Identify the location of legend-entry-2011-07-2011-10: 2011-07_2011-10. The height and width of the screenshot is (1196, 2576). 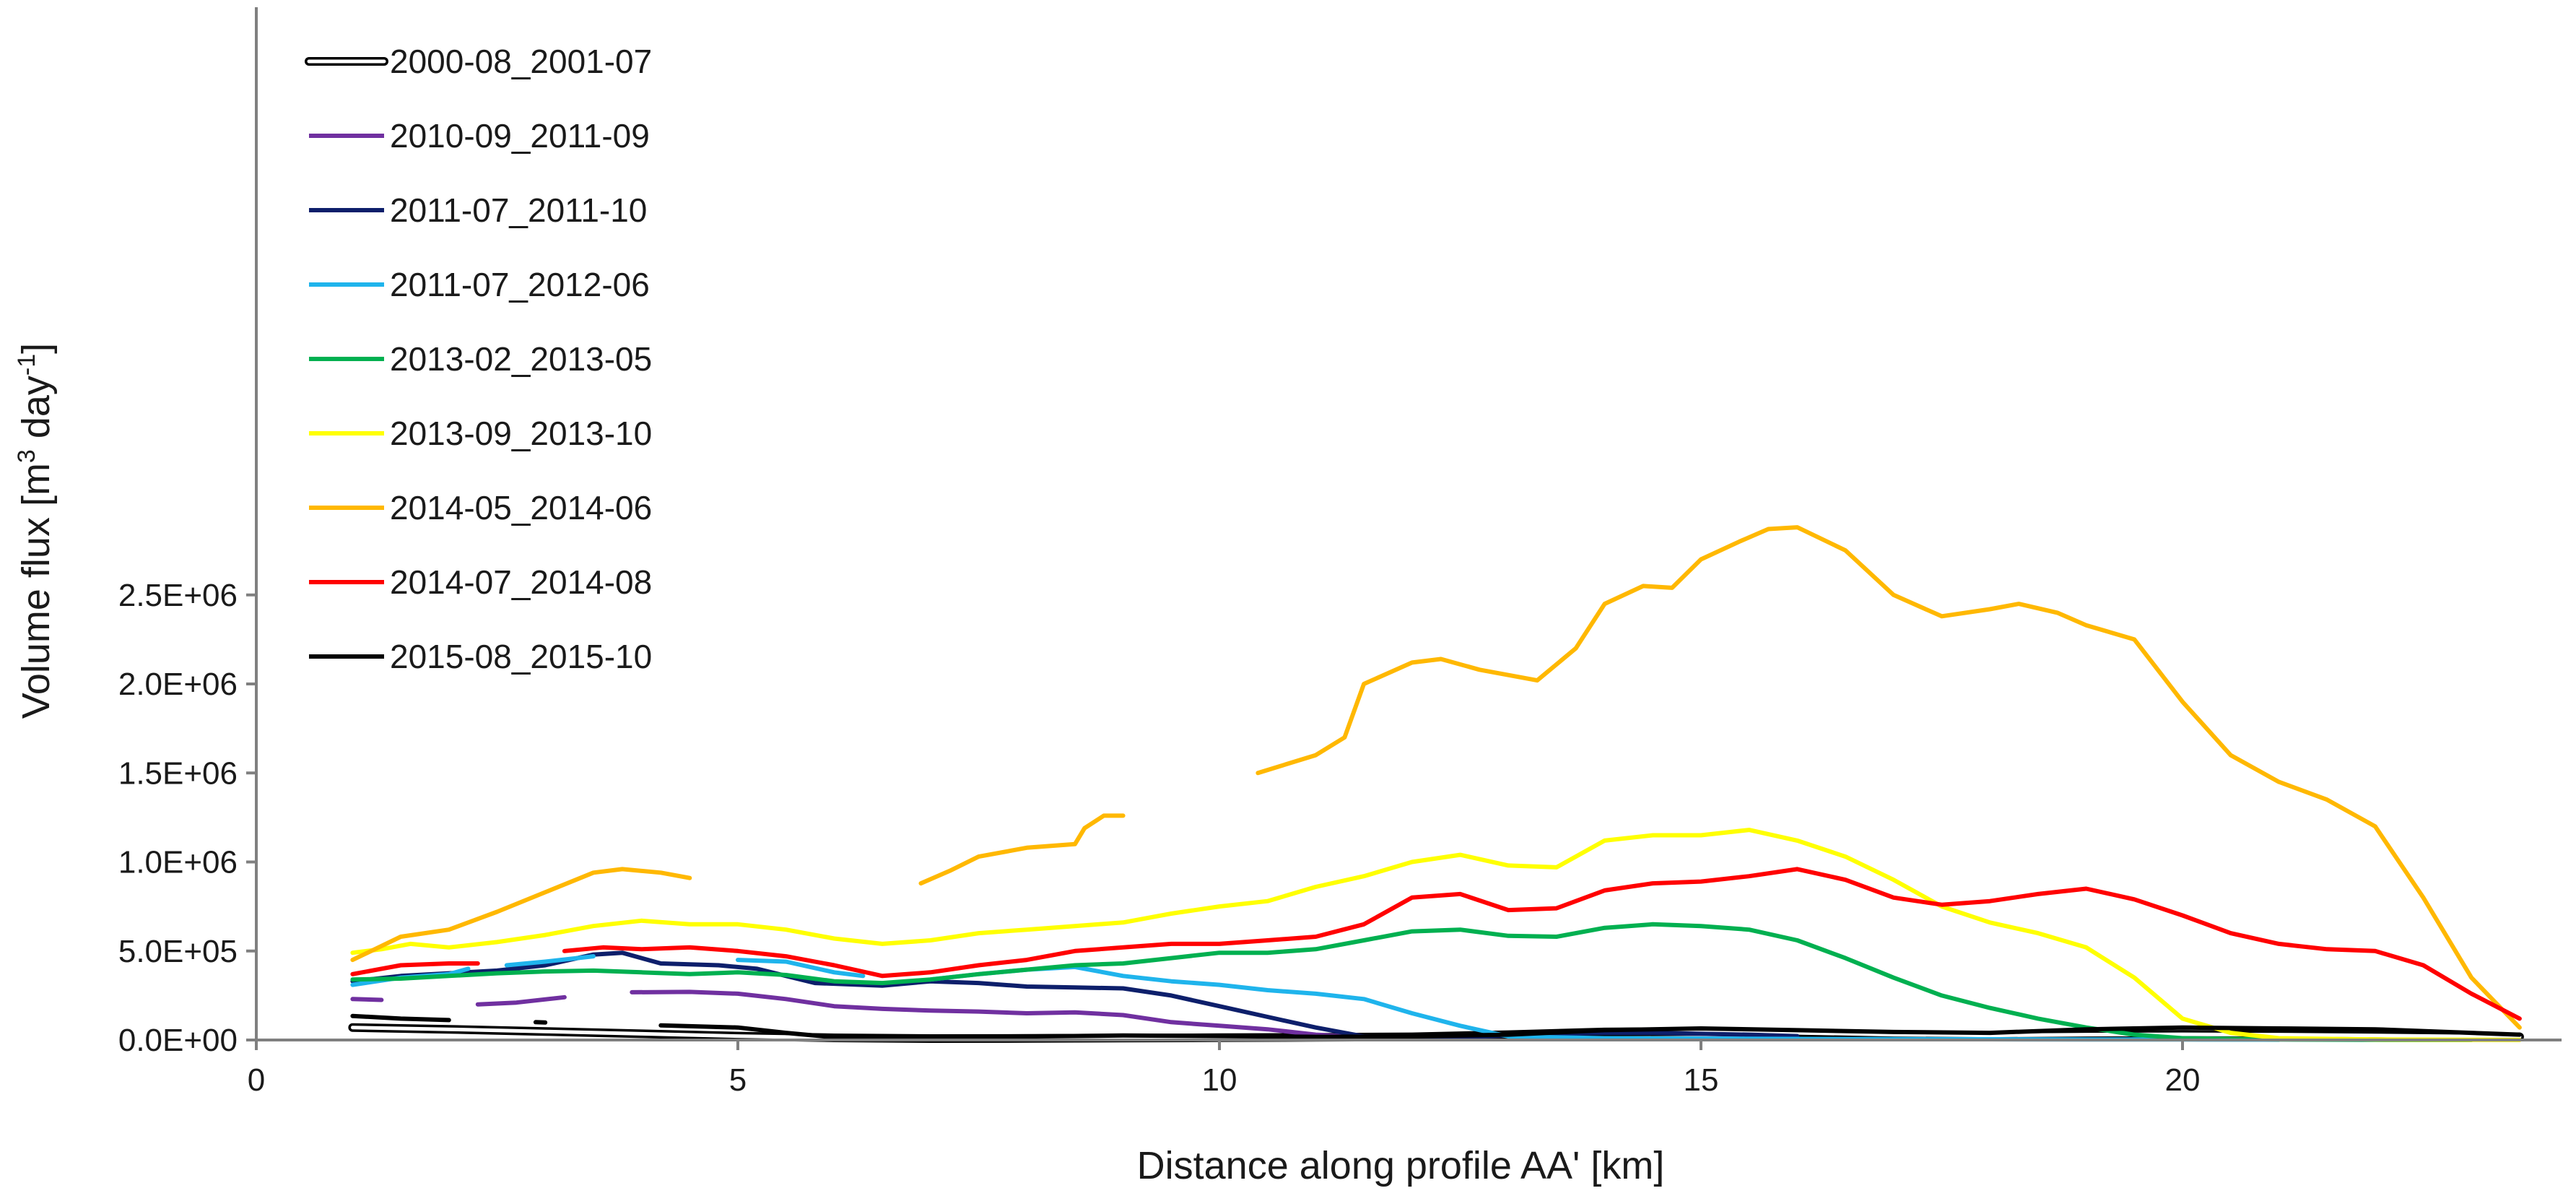
(478, 210).